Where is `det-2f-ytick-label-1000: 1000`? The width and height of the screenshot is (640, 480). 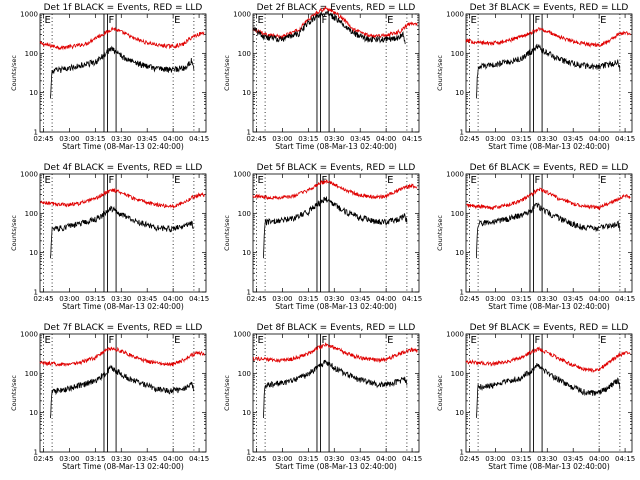
det-2f-ytick-label-1000: 1000 is located at coordinates (242, 15).